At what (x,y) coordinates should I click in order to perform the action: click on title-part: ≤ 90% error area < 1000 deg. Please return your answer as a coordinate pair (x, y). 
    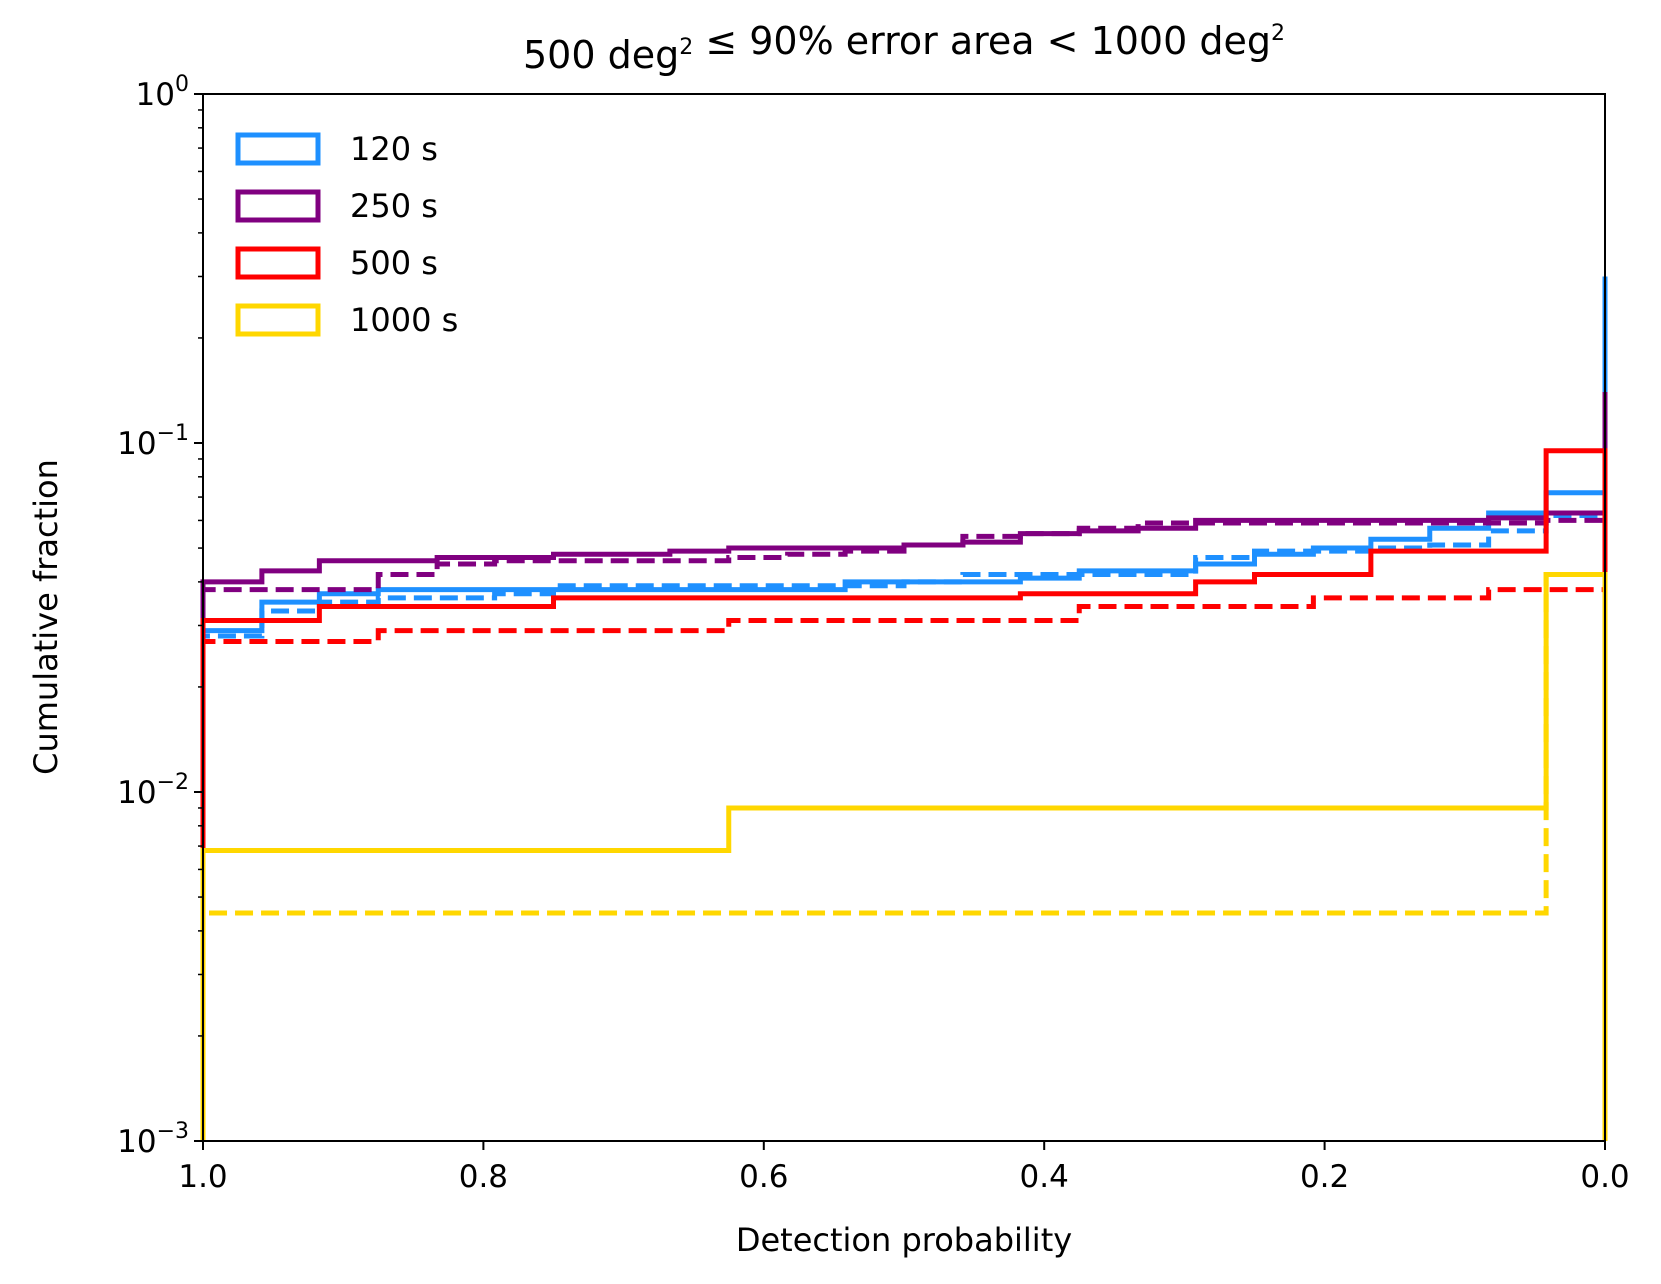
    Looking at the image, I should click on (982, 41).